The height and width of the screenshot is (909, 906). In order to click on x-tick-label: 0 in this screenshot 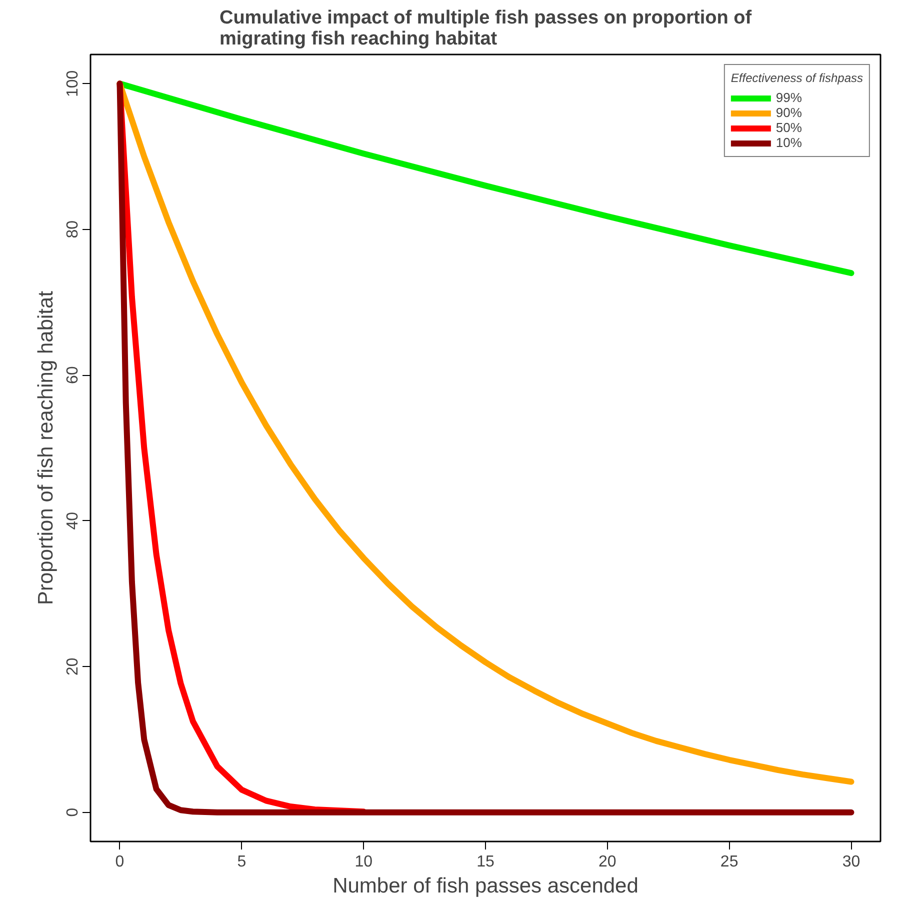, I will do `click(119, 862)`.